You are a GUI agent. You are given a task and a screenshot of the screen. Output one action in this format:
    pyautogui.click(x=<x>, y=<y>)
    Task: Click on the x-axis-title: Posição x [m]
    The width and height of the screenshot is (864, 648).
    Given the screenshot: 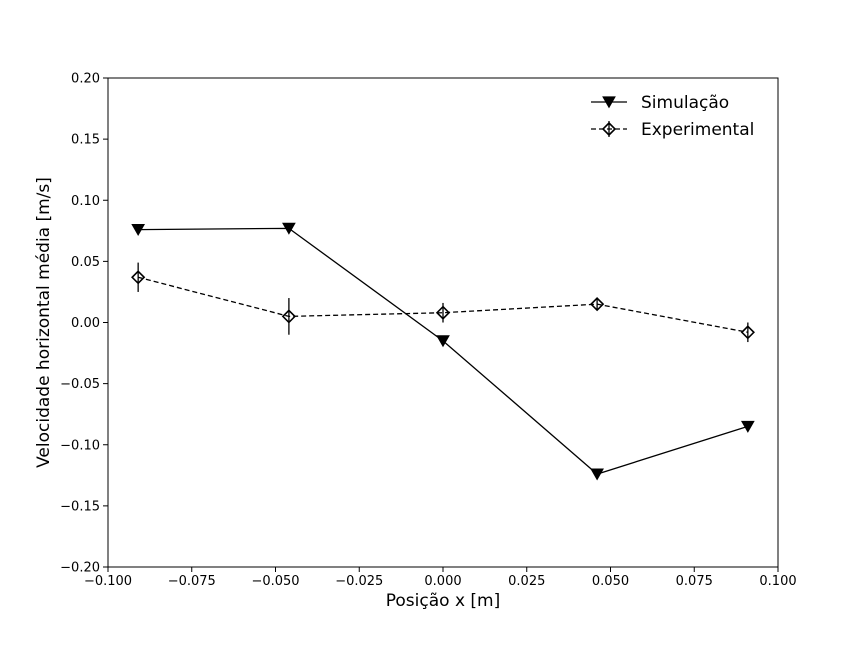 What is the action you would take?
    pyautogui.click(x=443, y=601)
    